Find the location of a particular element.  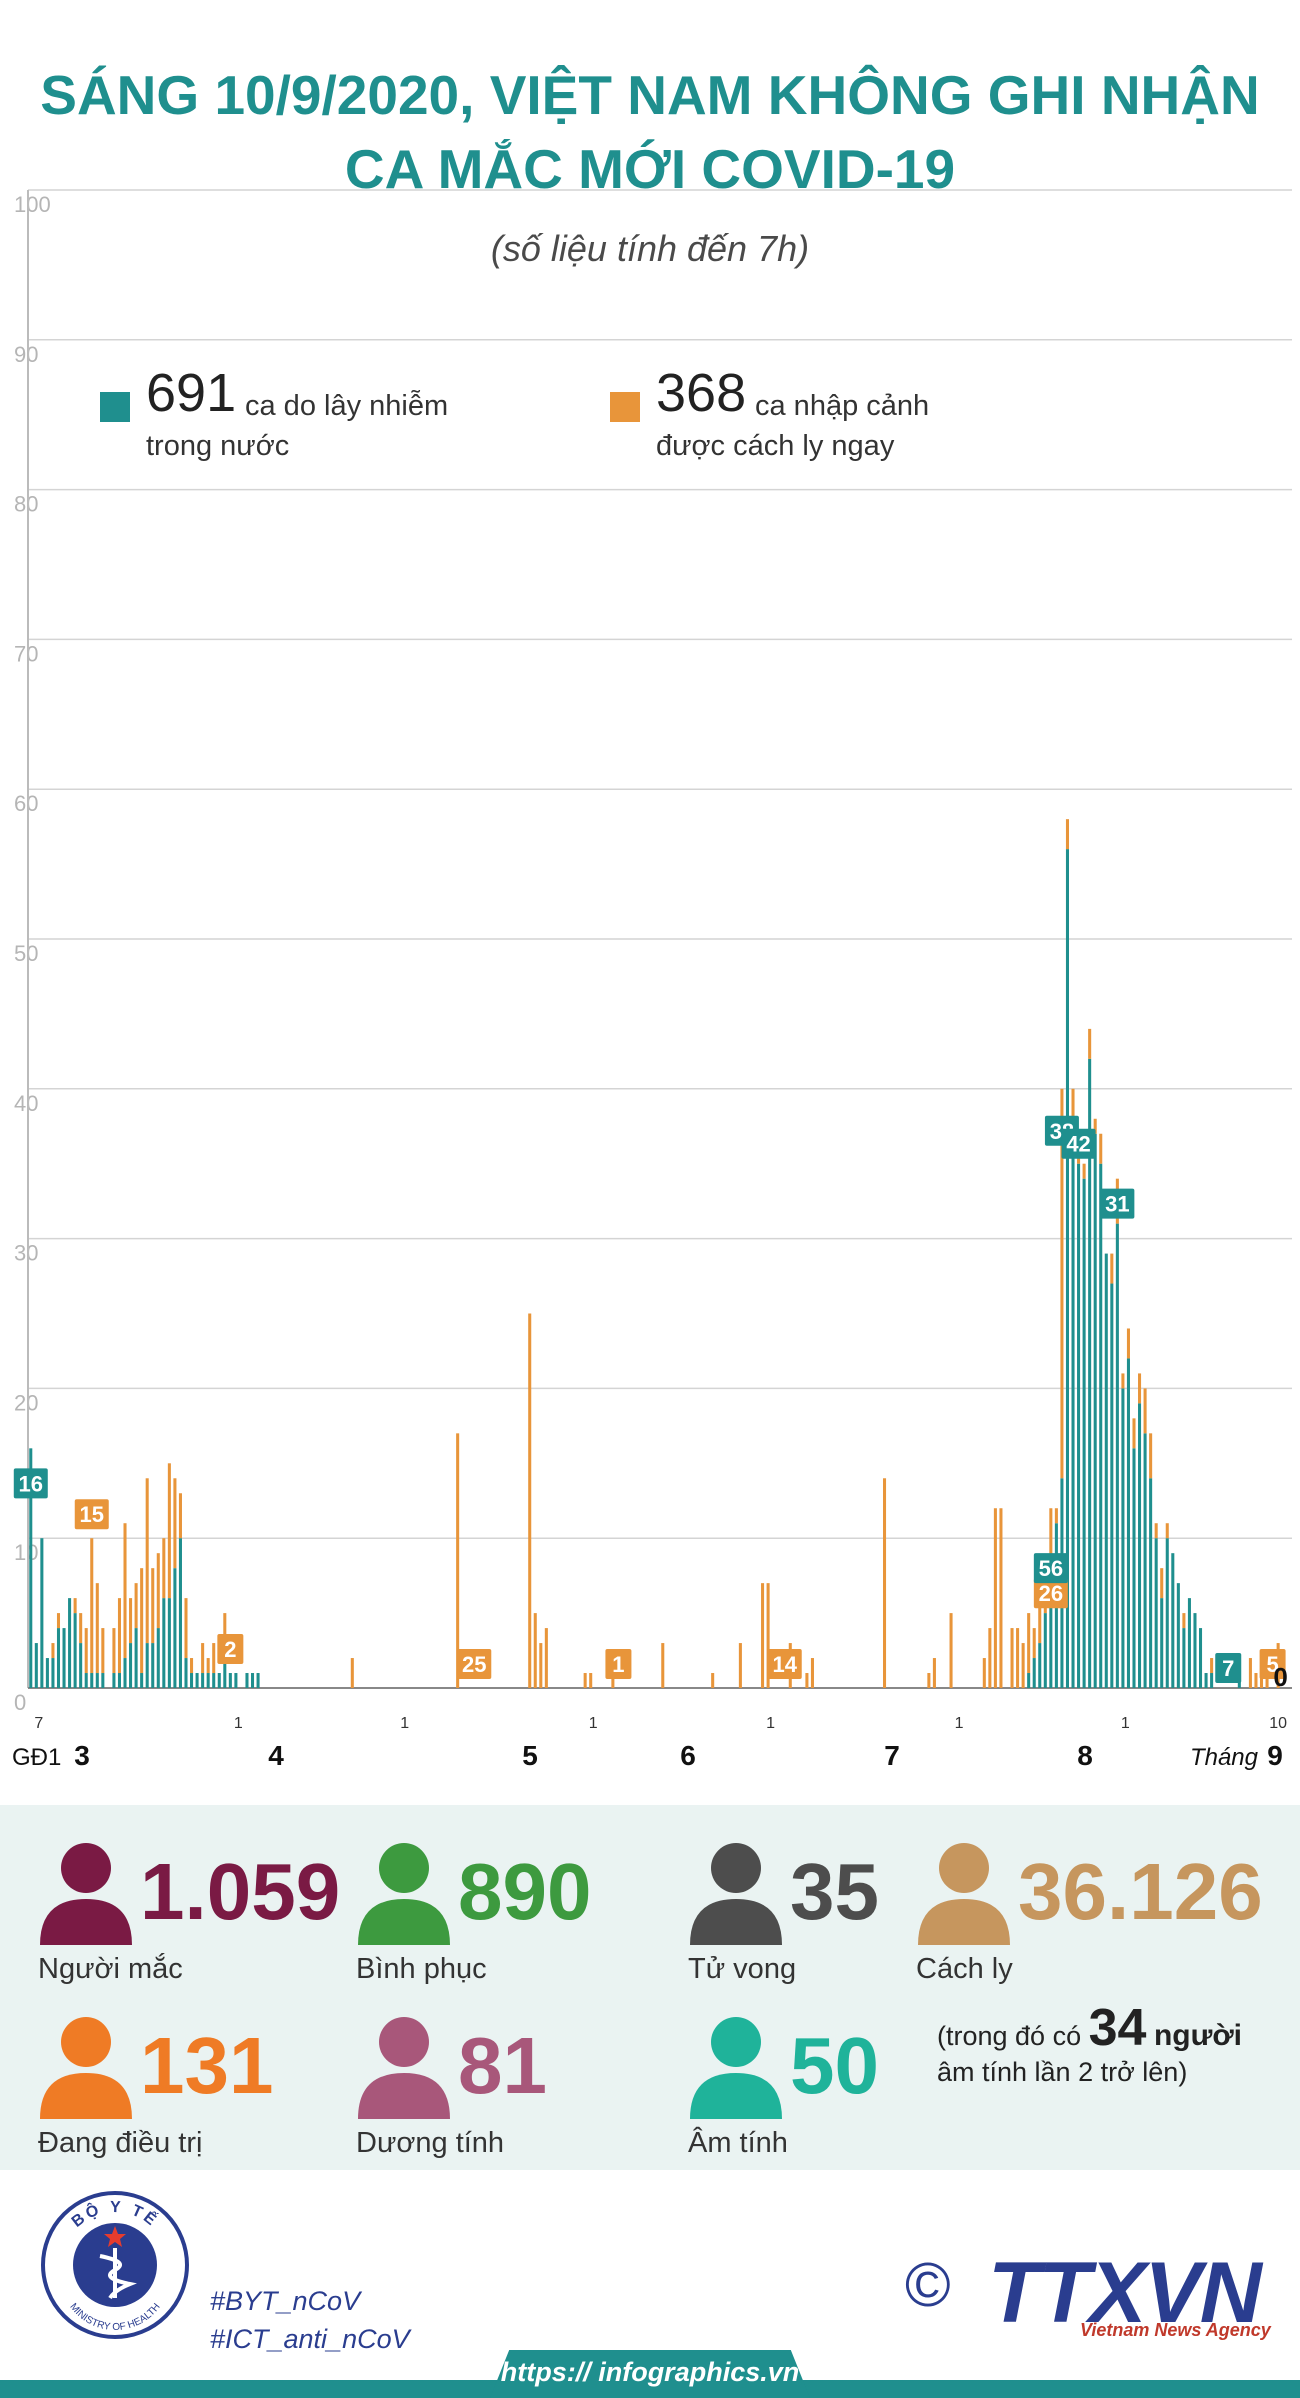

y-tick-label: 50 is located at coordinates (26, 953).